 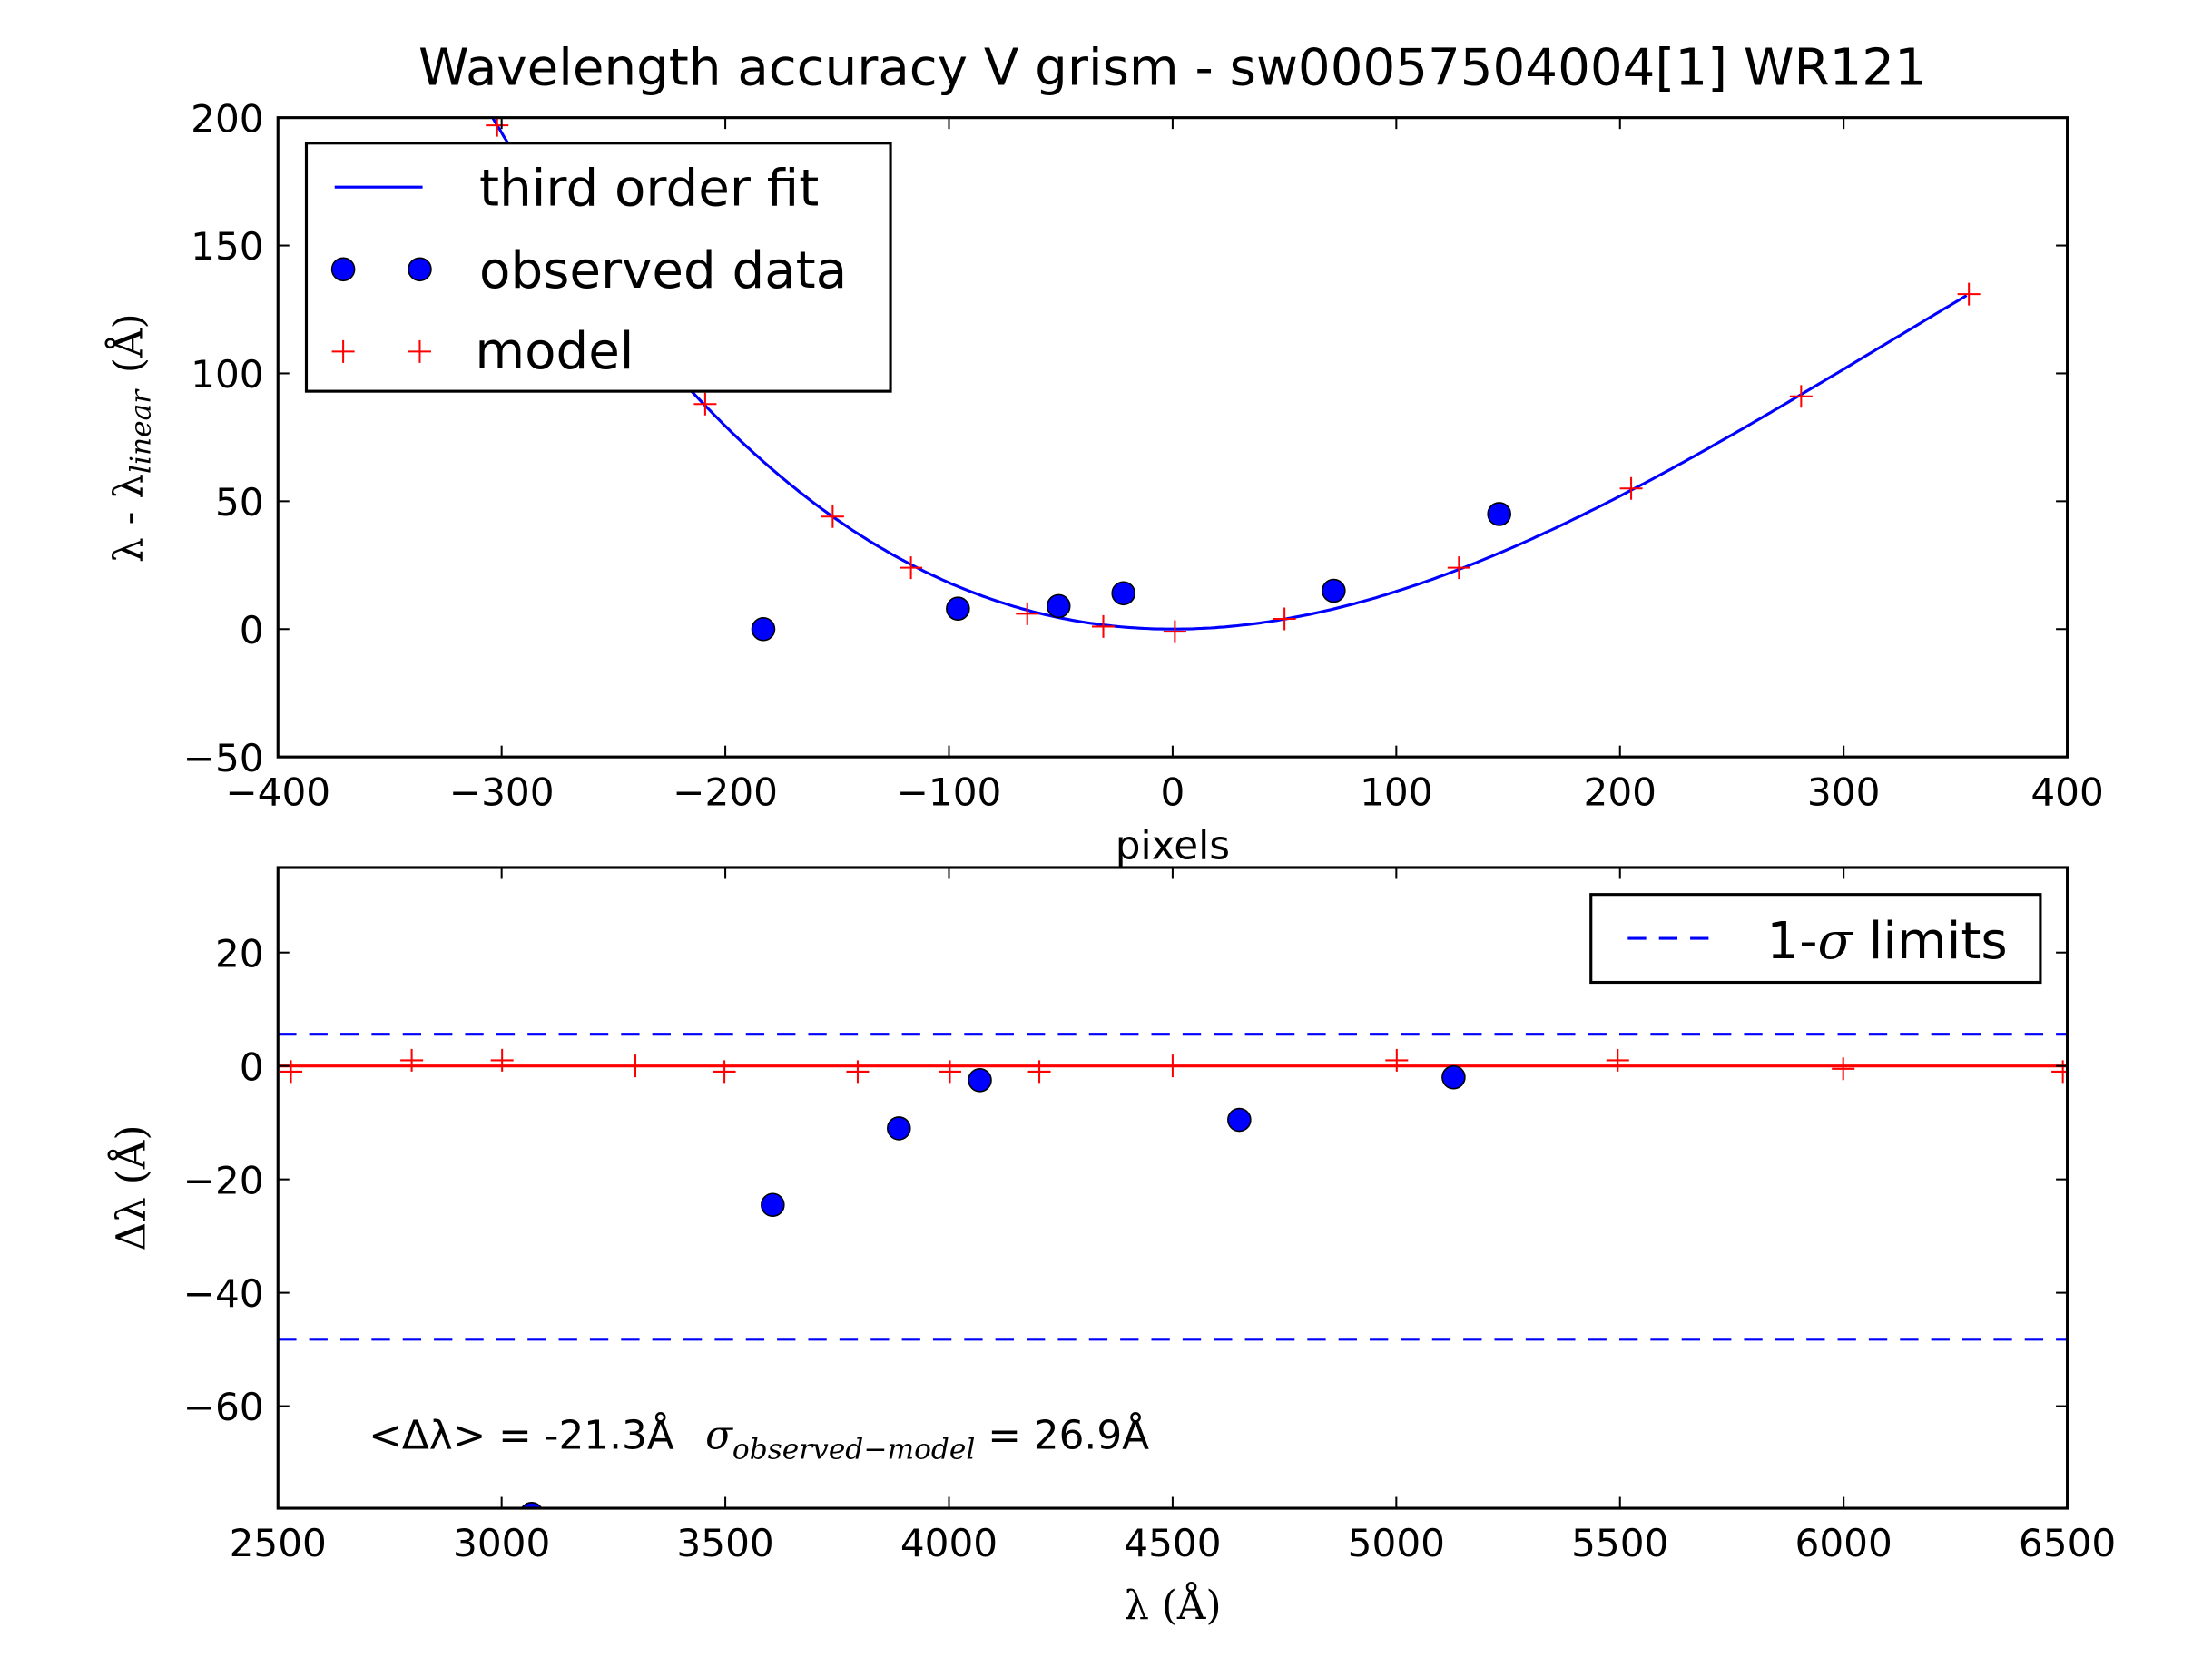 What do you see at coordinates (277, 792) in the screenshot?
I see `x-tick-label: −400` at bounding box center [277, 792].